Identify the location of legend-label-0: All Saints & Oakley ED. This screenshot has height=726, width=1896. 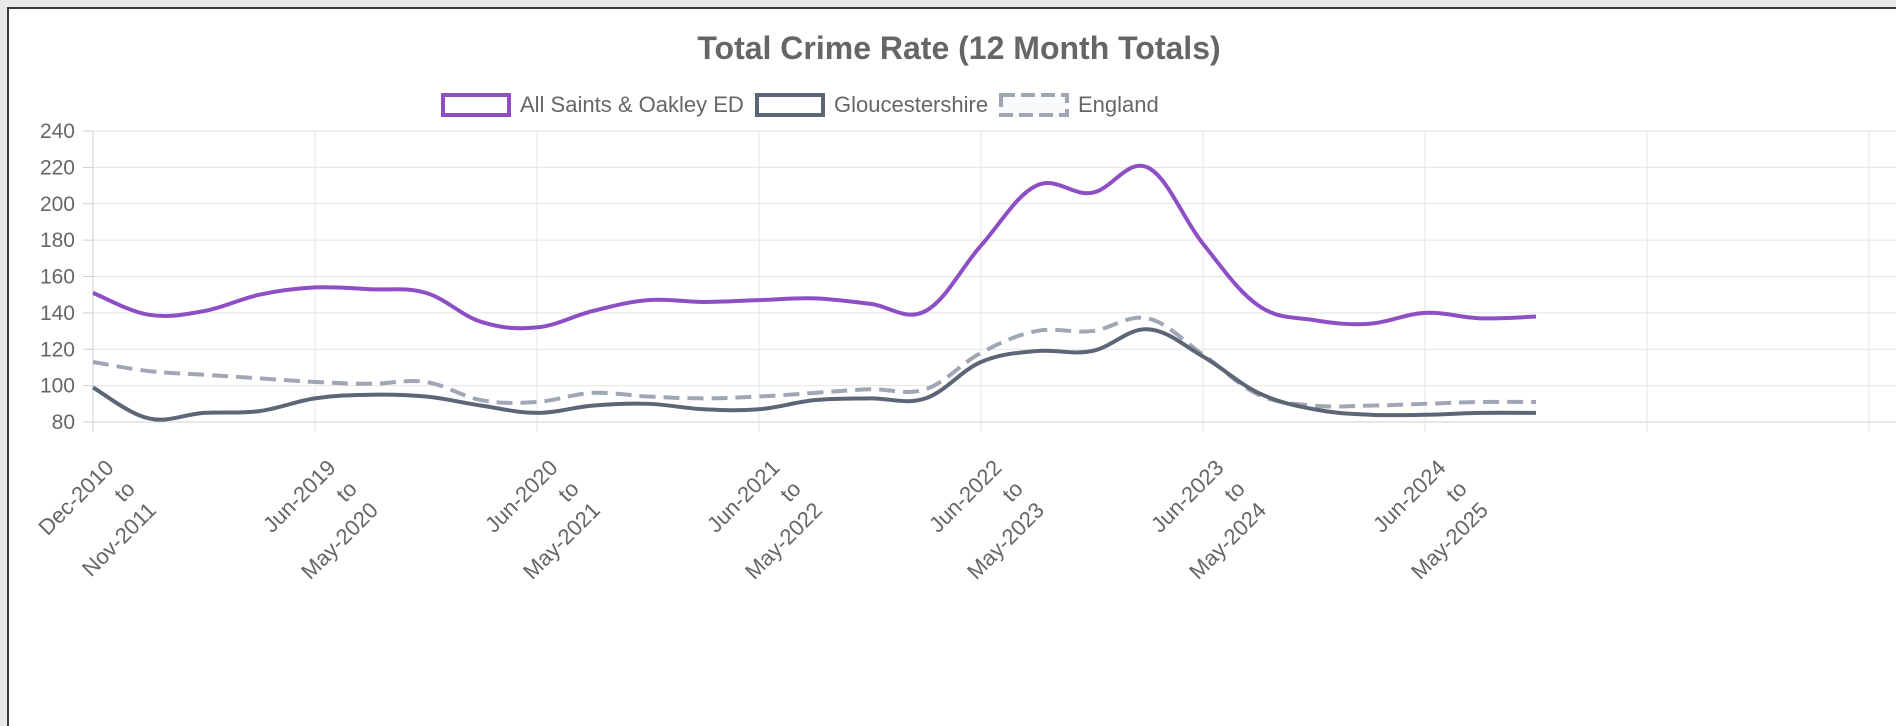
(632, 104).